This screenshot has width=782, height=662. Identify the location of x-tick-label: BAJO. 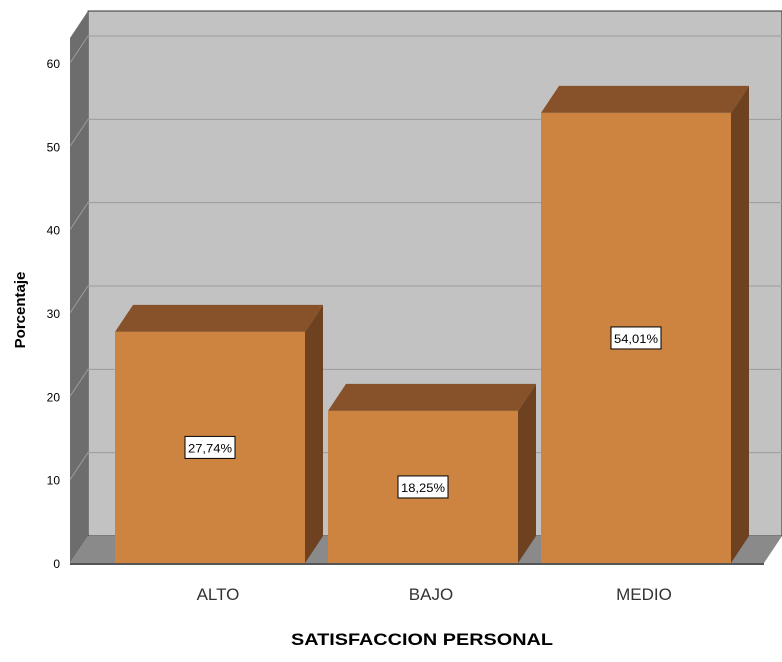
(431, 594).